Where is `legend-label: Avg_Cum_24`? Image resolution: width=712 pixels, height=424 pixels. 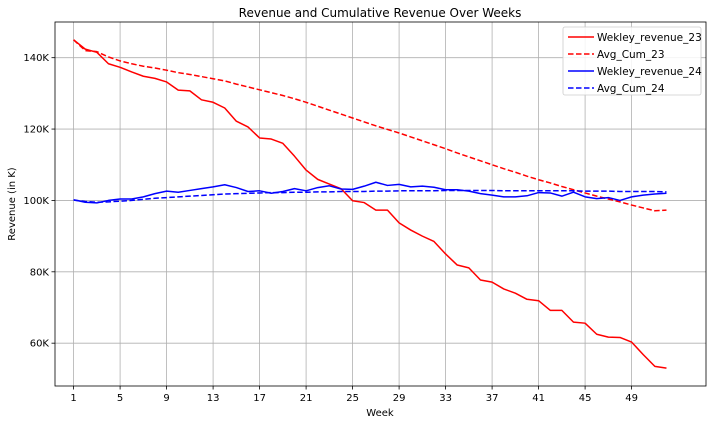 legend-label: Avg_Cum_24 is located at coordinates (631, 89).